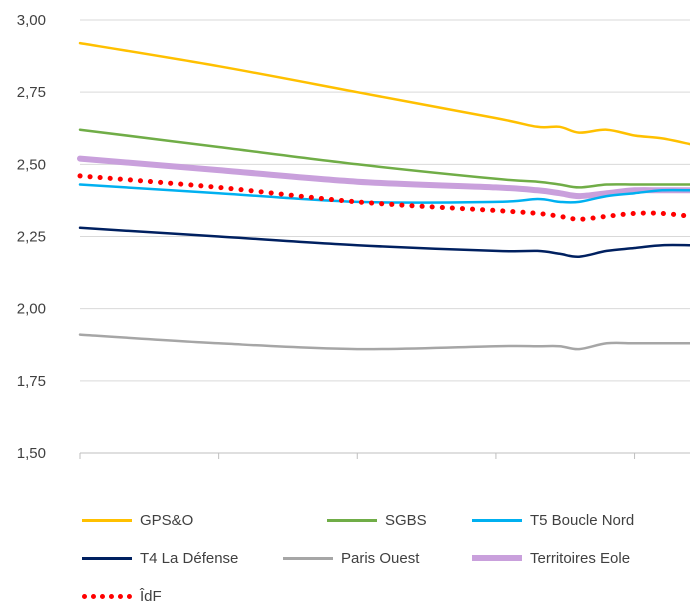 This screenshot has width=690, height=608. Describe the element at coordinates (384, 342) in the screenshot. I see `series-line-paris-ouest` at that location.